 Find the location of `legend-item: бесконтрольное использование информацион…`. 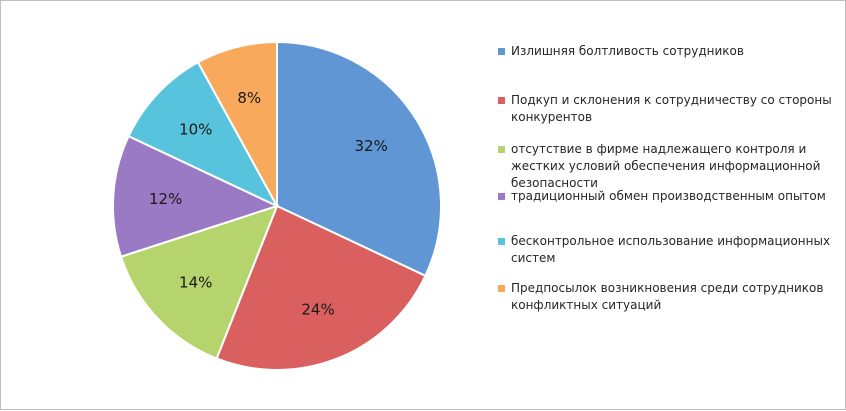

legend-item: бесконтрольное использование информацион… is located at coordinates (668, 250).